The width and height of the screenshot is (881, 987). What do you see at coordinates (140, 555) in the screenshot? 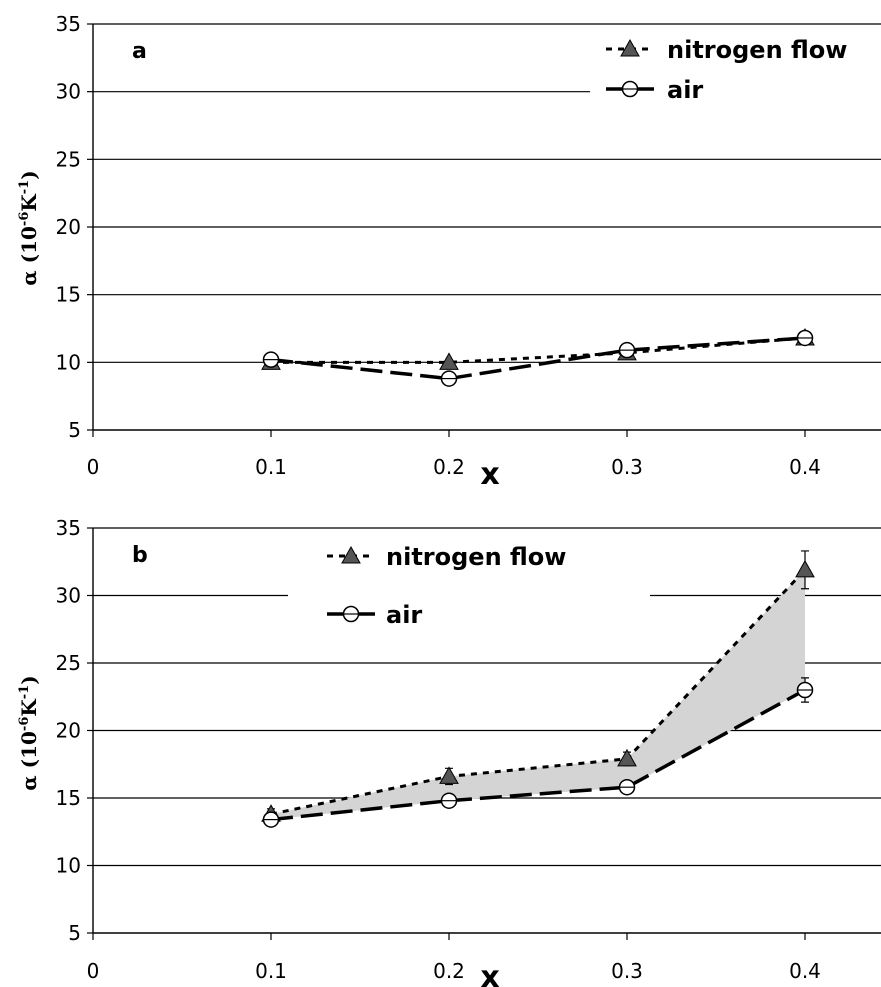
I see `panel-label: b` at bounding box center [140, 555].